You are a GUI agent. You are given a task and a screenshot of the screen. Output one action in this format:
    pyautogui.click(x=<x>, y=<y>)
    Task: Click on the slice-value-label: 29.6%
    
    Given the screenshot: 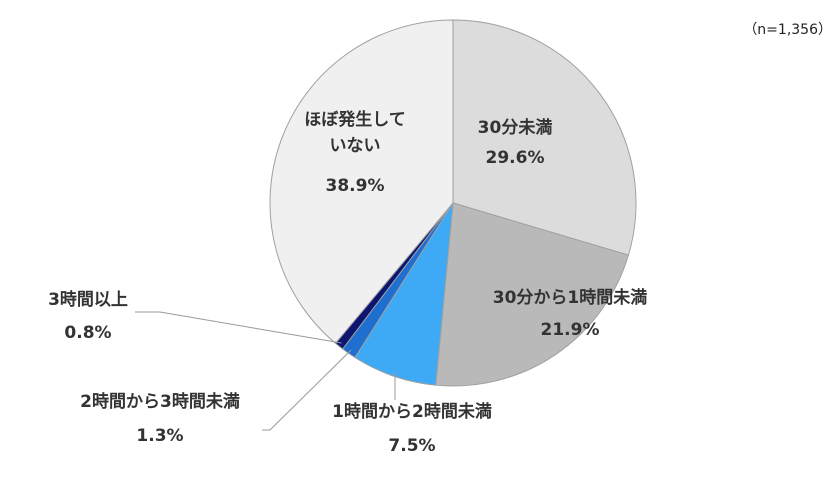 What is the action you would take?
    pyautogui.click(x=515, y=158)
    